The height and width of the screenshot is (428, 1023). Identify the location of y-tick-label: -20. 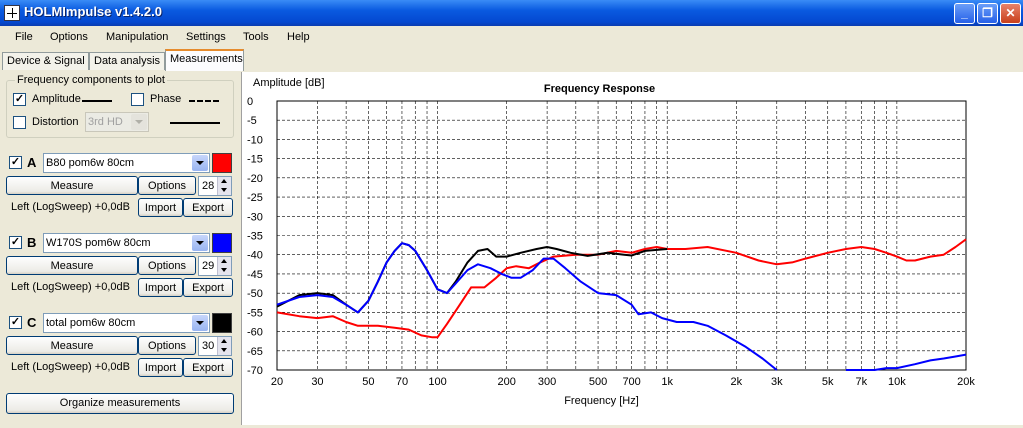
(255, 179).